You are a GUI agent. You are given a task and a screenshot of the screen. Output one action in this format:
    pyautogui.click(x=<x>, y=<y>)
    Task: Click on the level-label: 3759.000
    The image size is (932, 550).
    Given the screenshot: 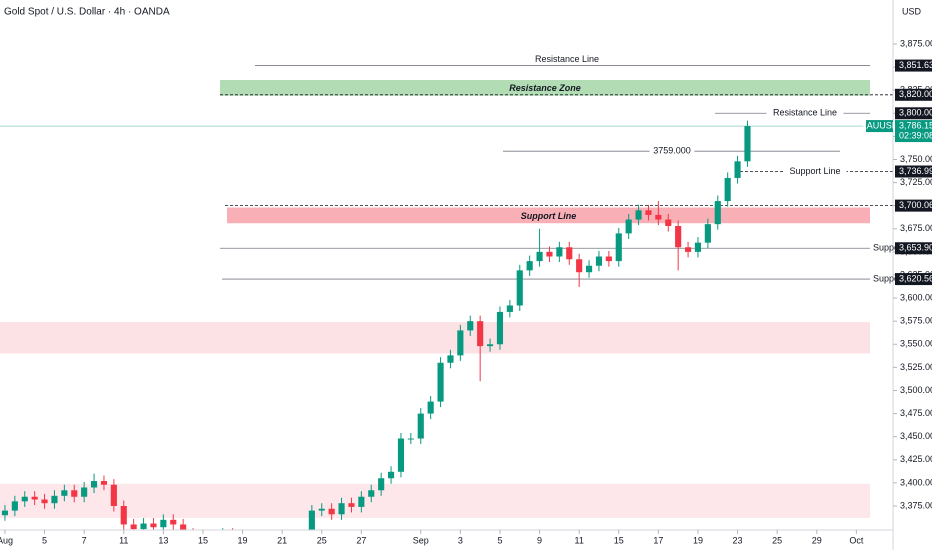 What is the action you would take?
    pyautogui.click(x=672, y=151)
    